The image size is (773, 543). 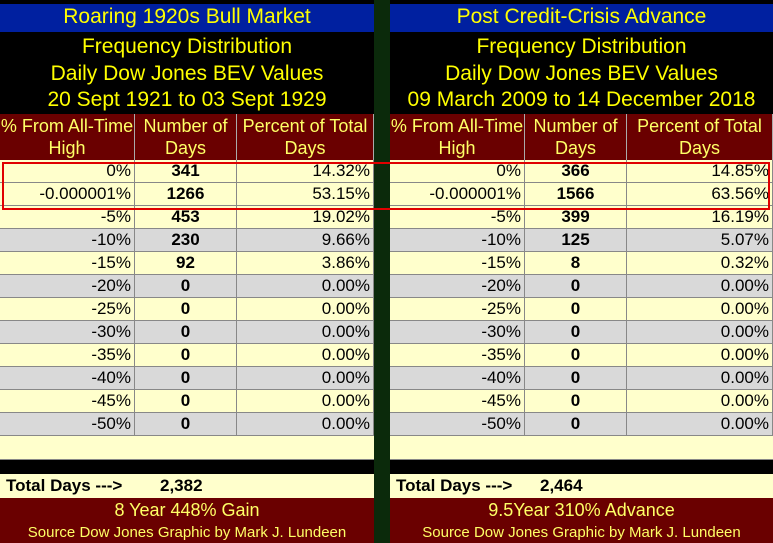 What do you see at coordinates (700, 263) in the screenshot?
I see `cell-percent-total: 0.32%` at bounding box center [700, 263].